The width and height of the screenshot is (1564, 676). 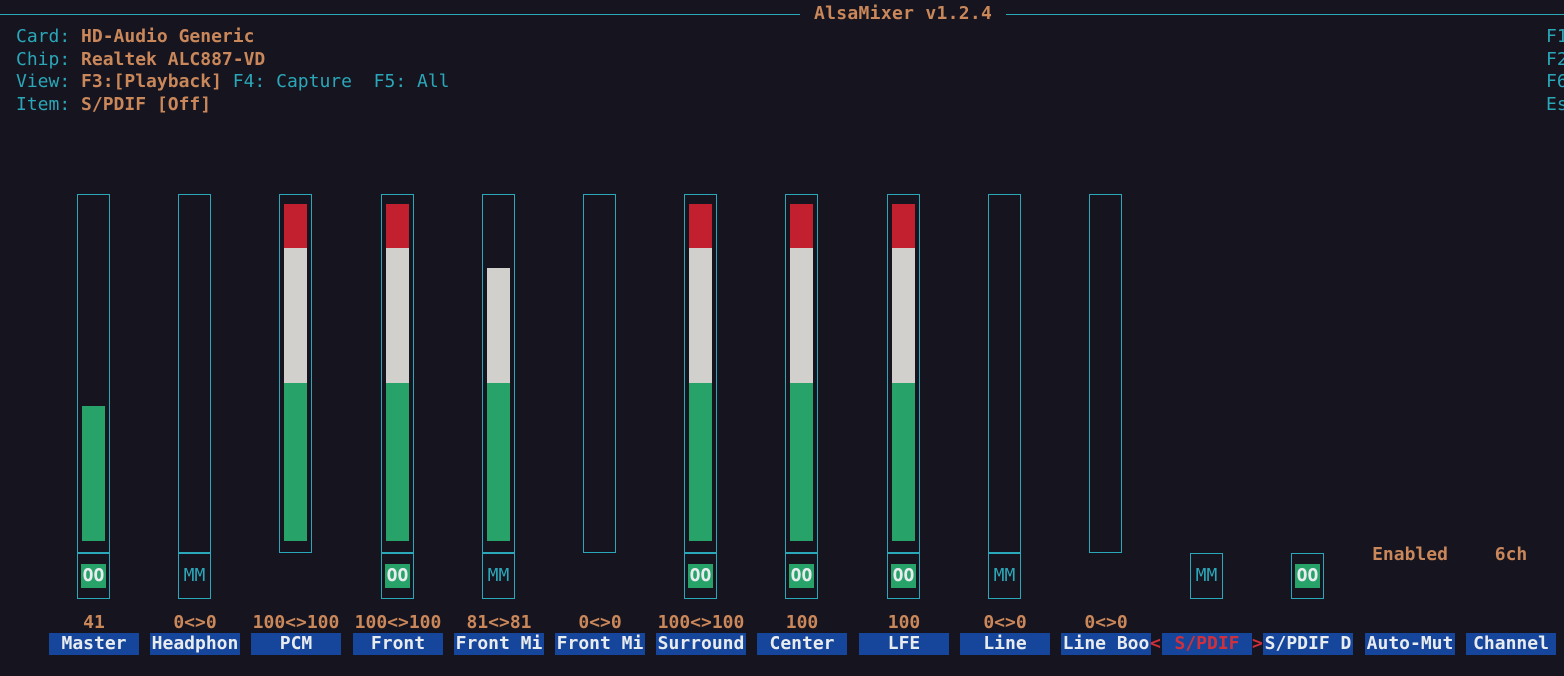 I want to click on control-name: Auto-Mut, so click(x=1410, y=644).